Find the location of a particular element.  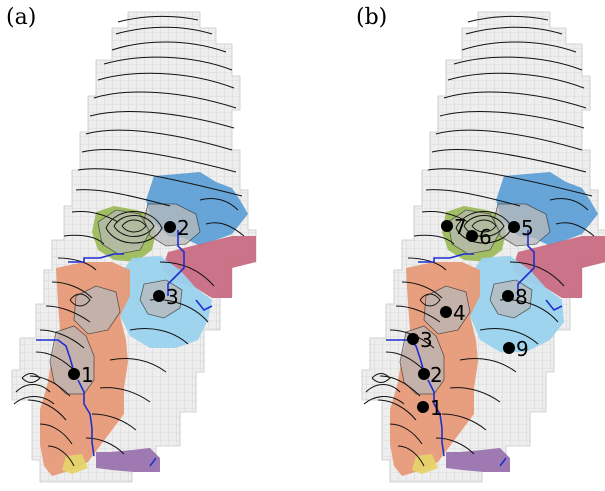

marker-label: 9 is located at coordinates (522, 349).